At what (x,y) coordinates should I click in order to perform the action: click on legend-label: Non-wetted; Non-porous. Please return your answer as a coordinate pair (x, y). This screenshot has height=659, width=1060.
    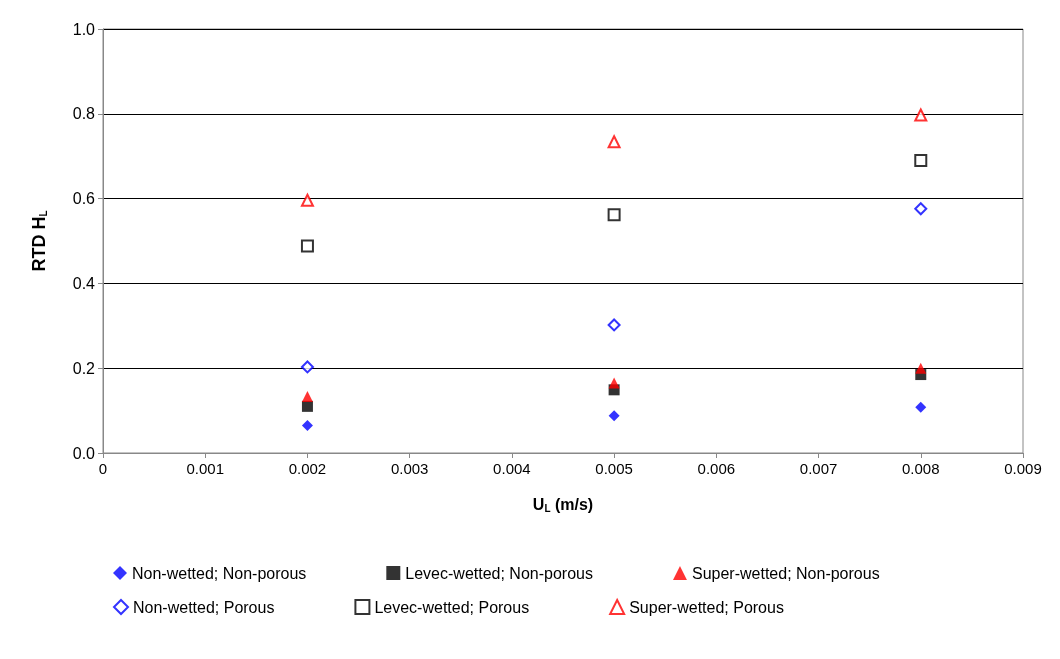
    Looking at the image, I should click on (219, 573).